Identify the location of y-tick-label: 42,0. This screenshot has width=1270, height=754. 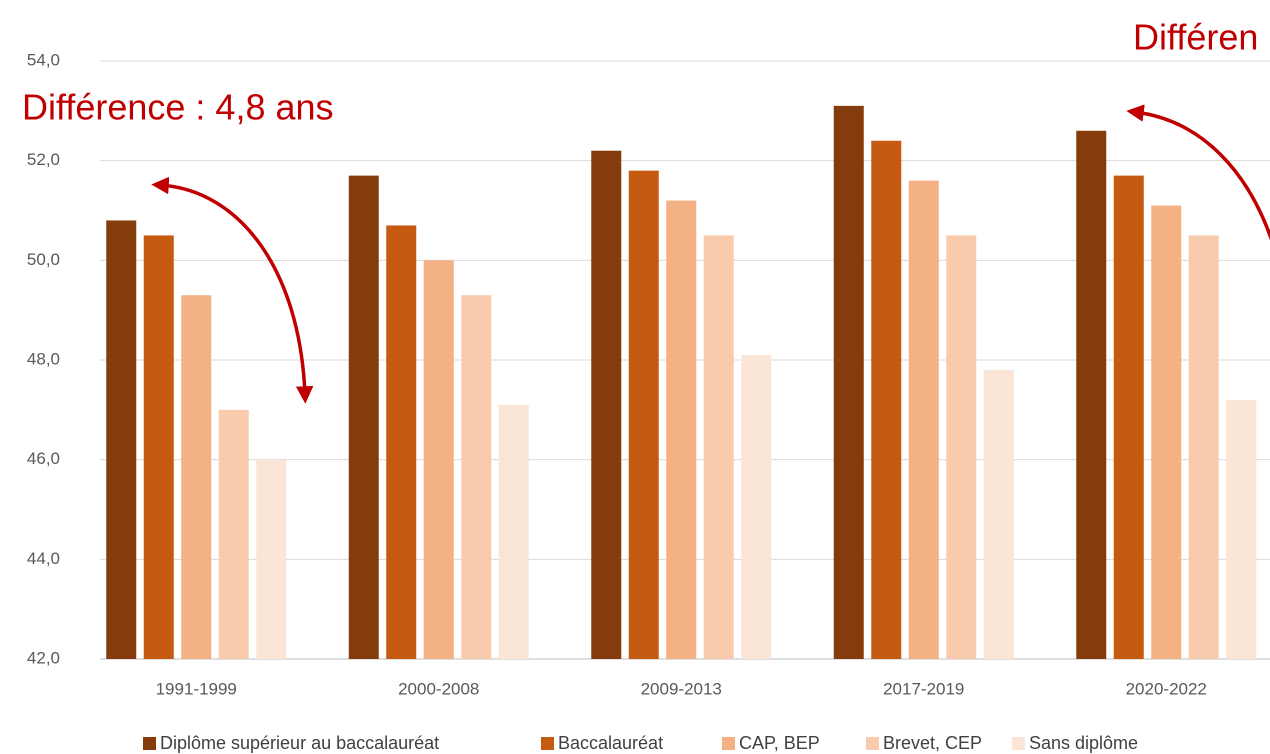
(43, 657).